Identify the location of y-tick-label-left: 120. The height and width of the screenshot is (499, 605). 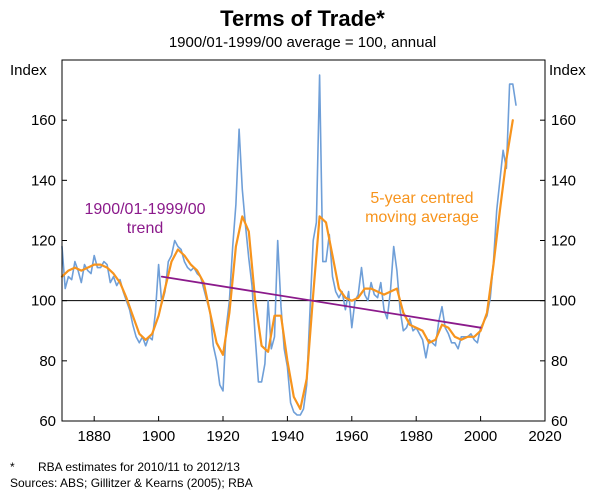
(43, 241).